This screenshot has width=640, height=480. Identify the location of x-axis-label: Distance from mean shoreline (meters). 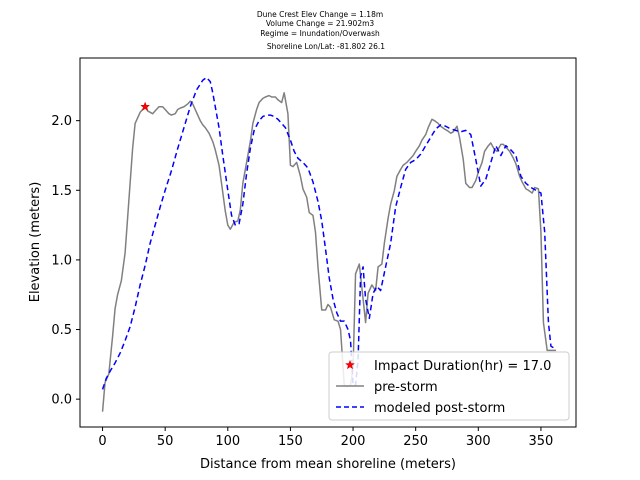
(328, 464).